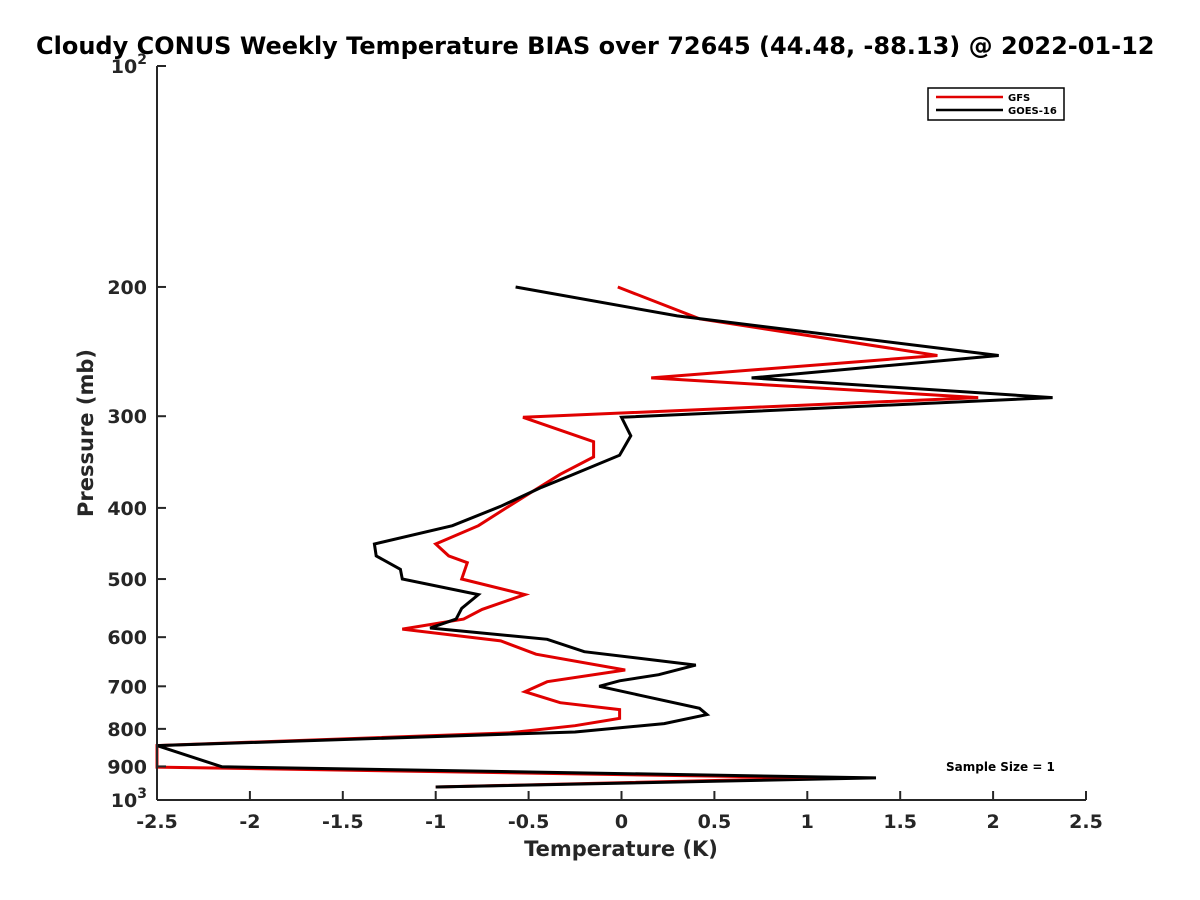  I want to click on legend: GFS GOES-16, so click(996, 104).